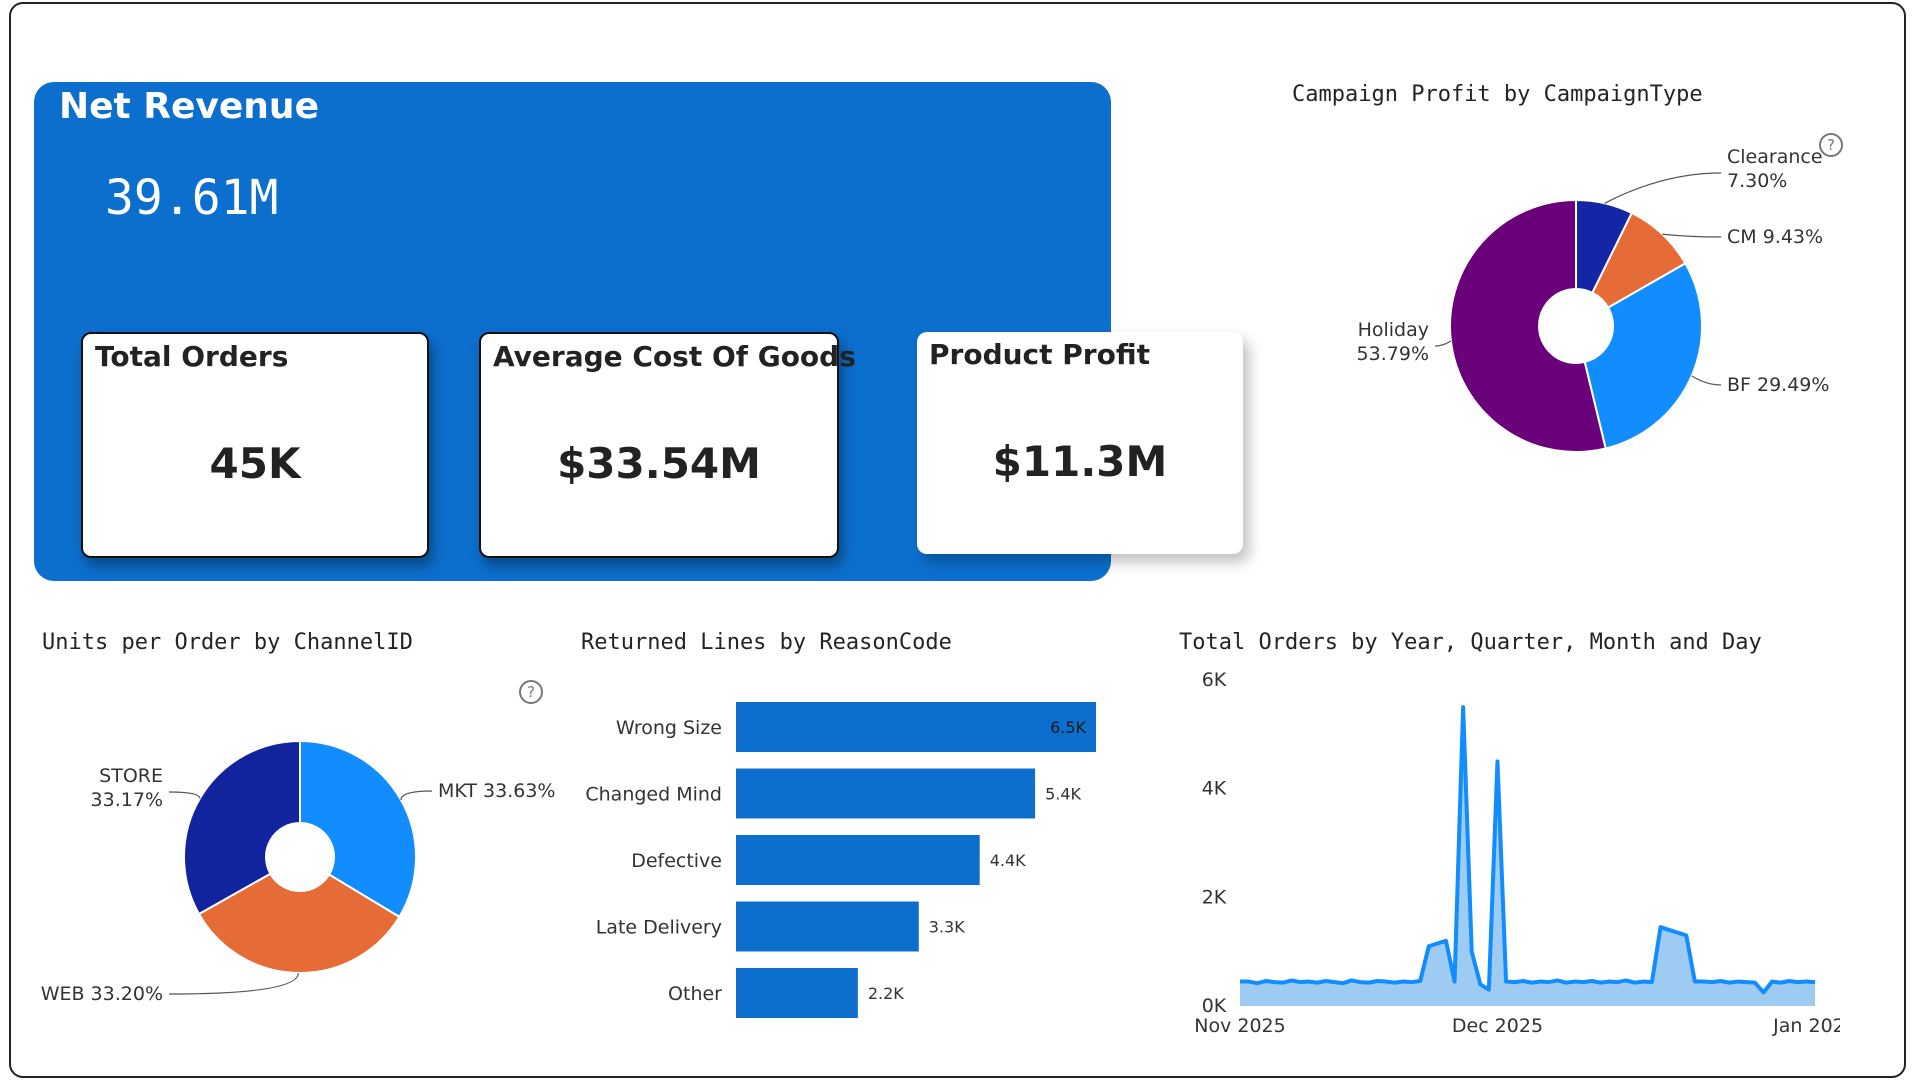 The width and height of the screenshot is (1920, 1080). Describe the element at coordinates (827, 926) in the screenshot. I see `bar-late-delivery` at that location.